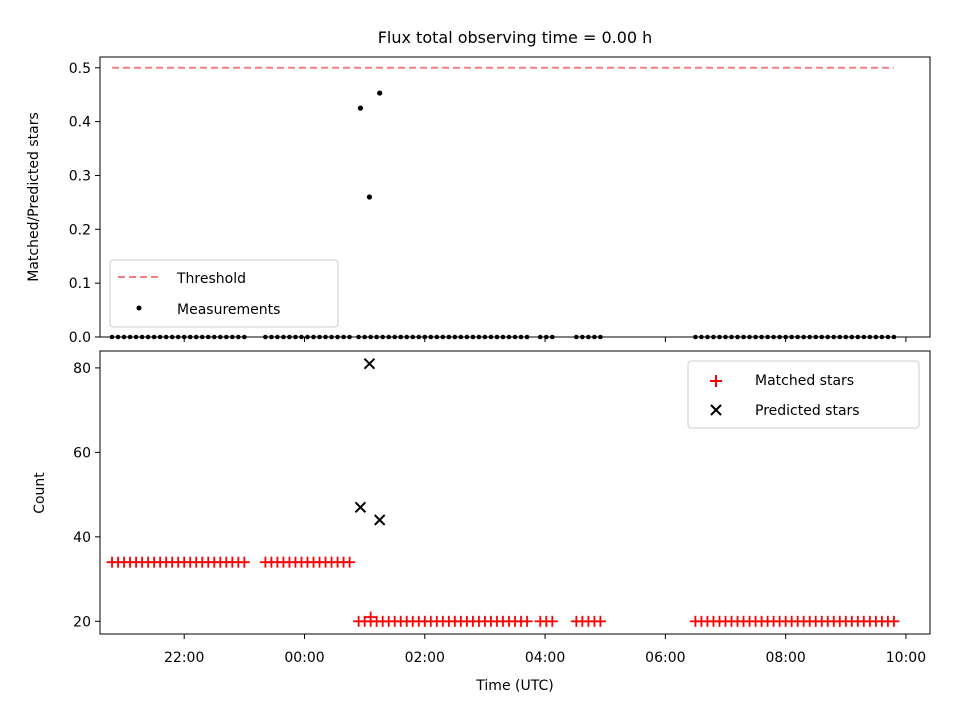 The image size is (960, 720). What do you see at coordinates (665, 658) in the screenshot?
I see `bottom-x-tick-label: 06:00` at bounding box center [665, 658].